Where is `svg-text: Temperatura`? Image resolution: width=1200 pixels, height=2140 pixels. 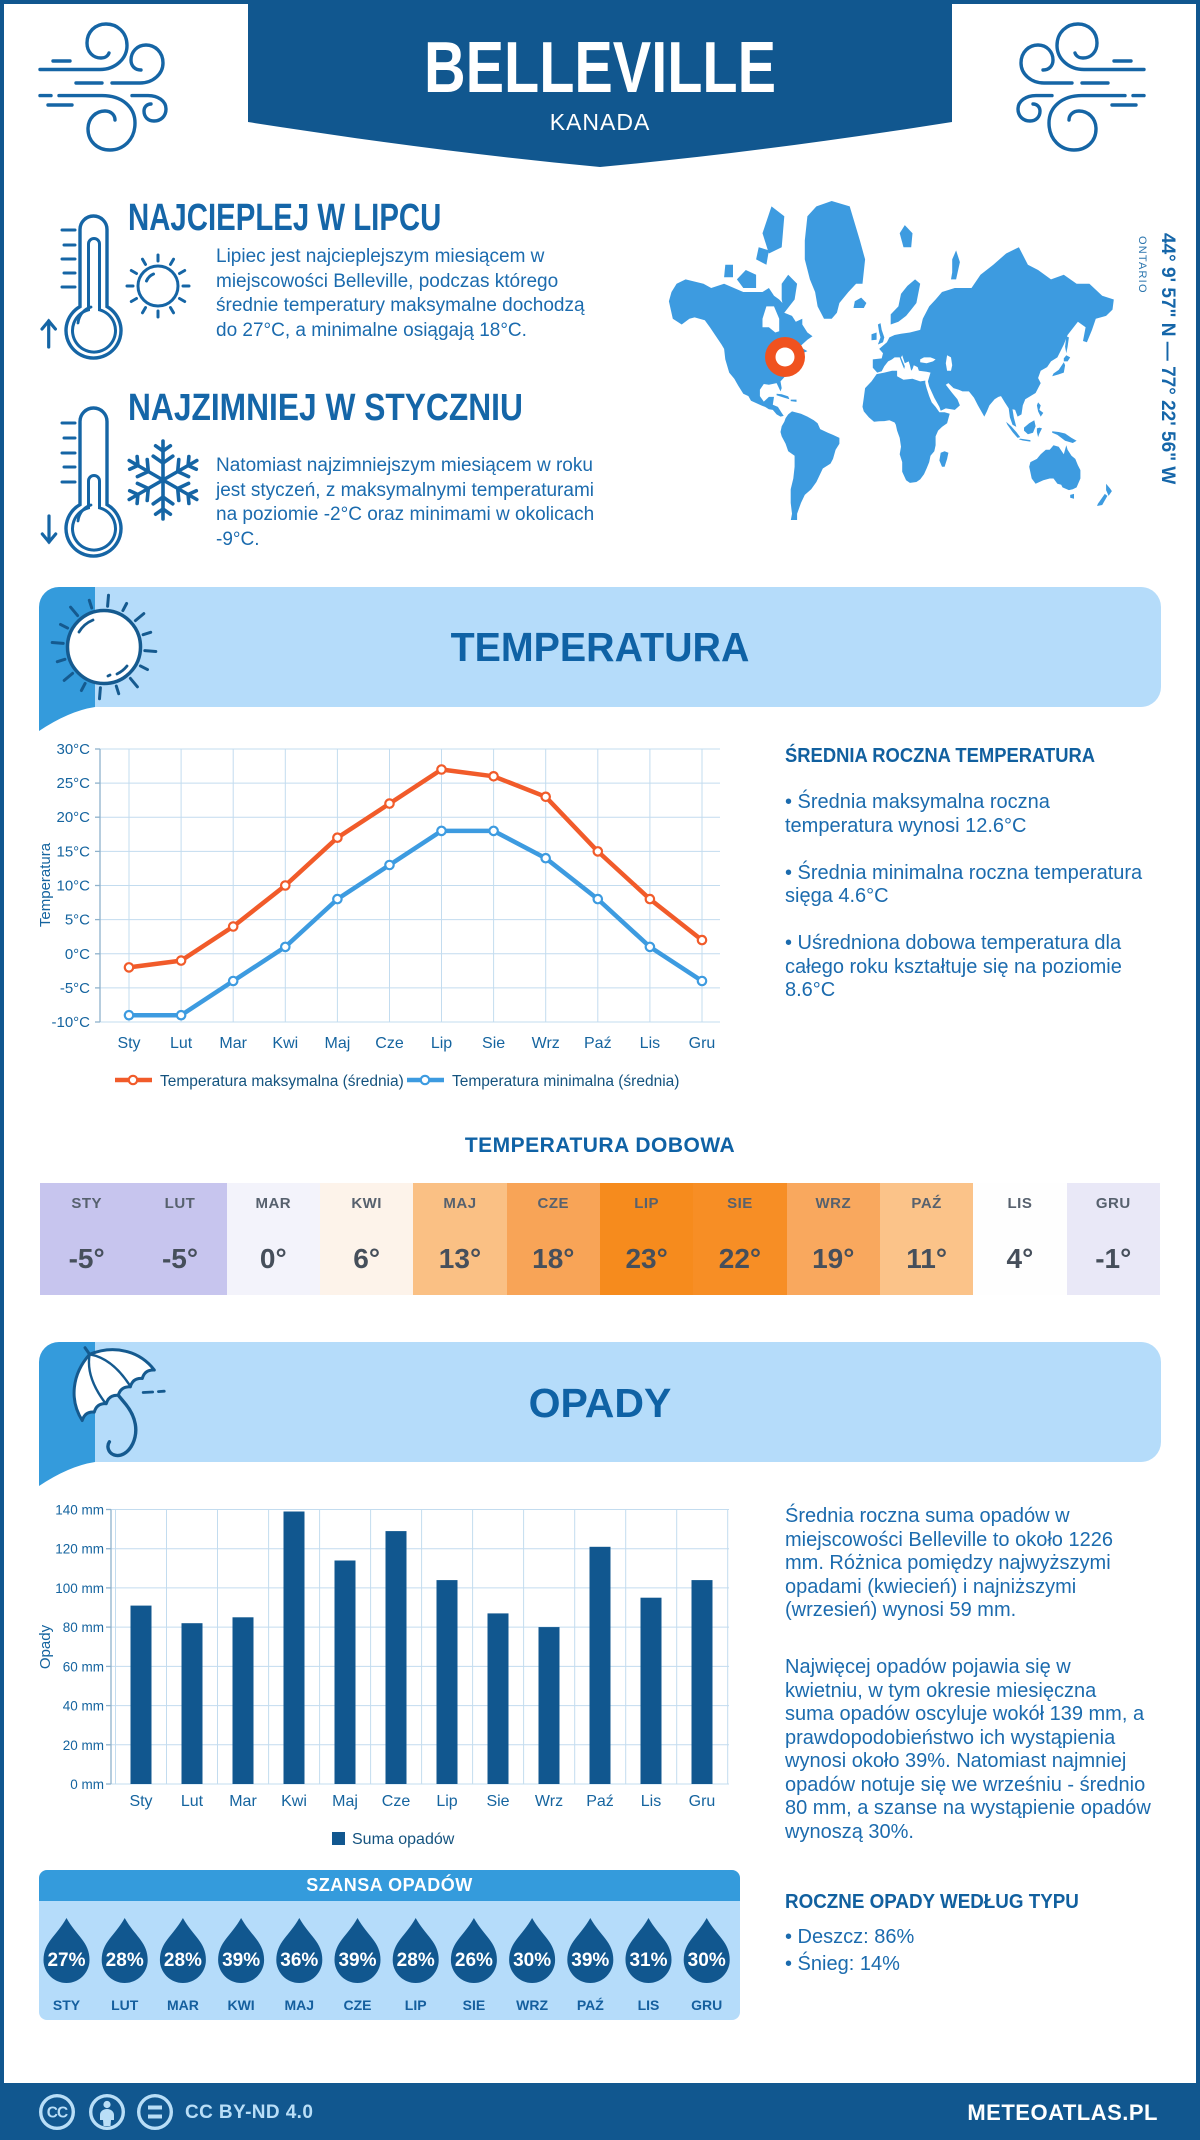 svg-text: Temperatura is located at coordinates (45, 884).